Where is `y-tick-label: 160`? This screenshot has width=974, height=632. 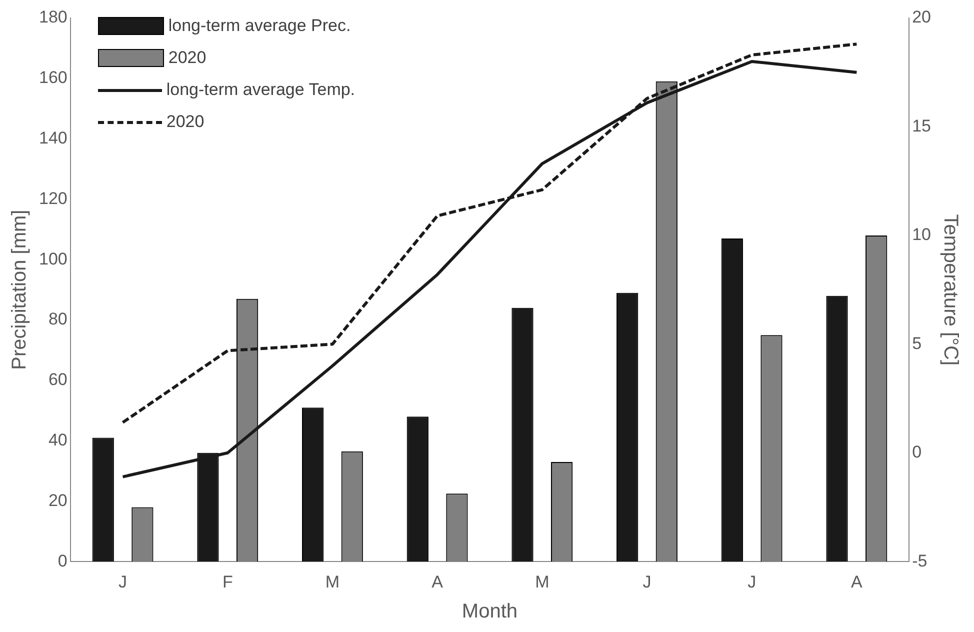
y-tick-label: 160 is located at coordinates (53, 78).